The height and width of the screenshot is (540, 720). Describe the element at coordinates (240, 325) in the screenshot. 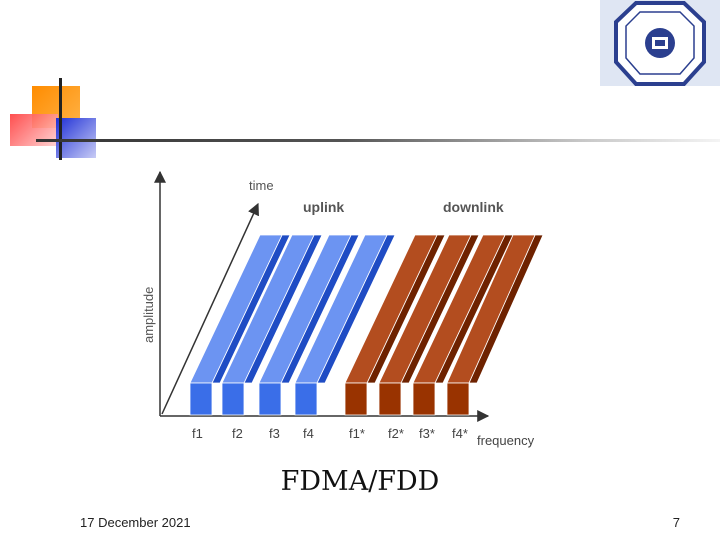

I see `uplink-bar-f1` at that location.